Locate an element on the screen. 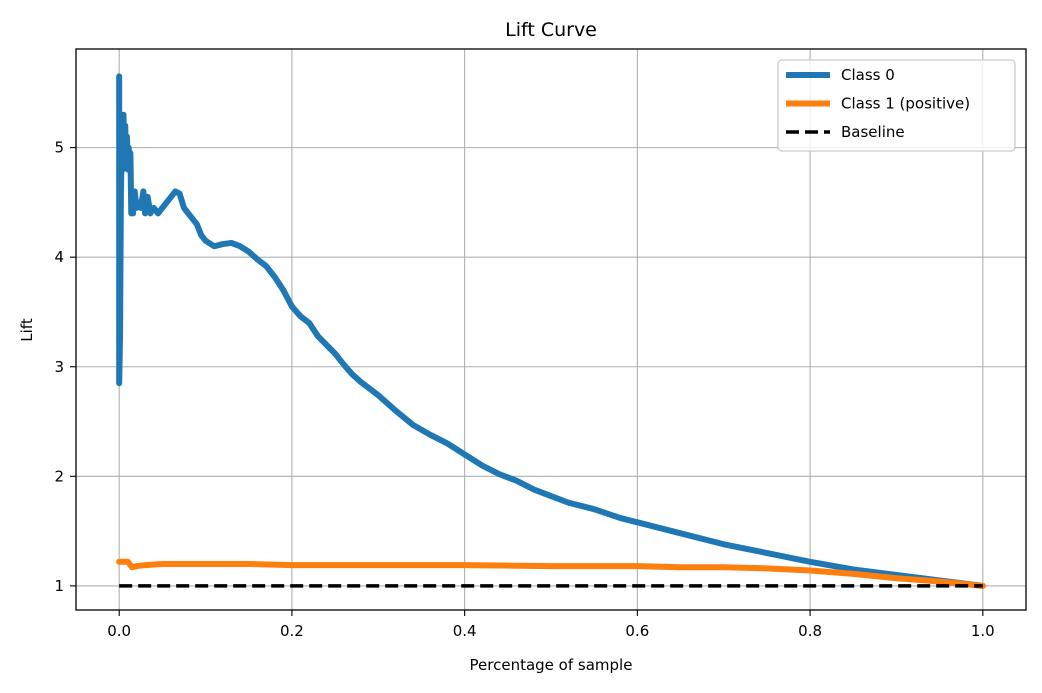 This screenshot has height=693, width=1042. x-tick-label: 0.4 is located at coordinates (465, 631).